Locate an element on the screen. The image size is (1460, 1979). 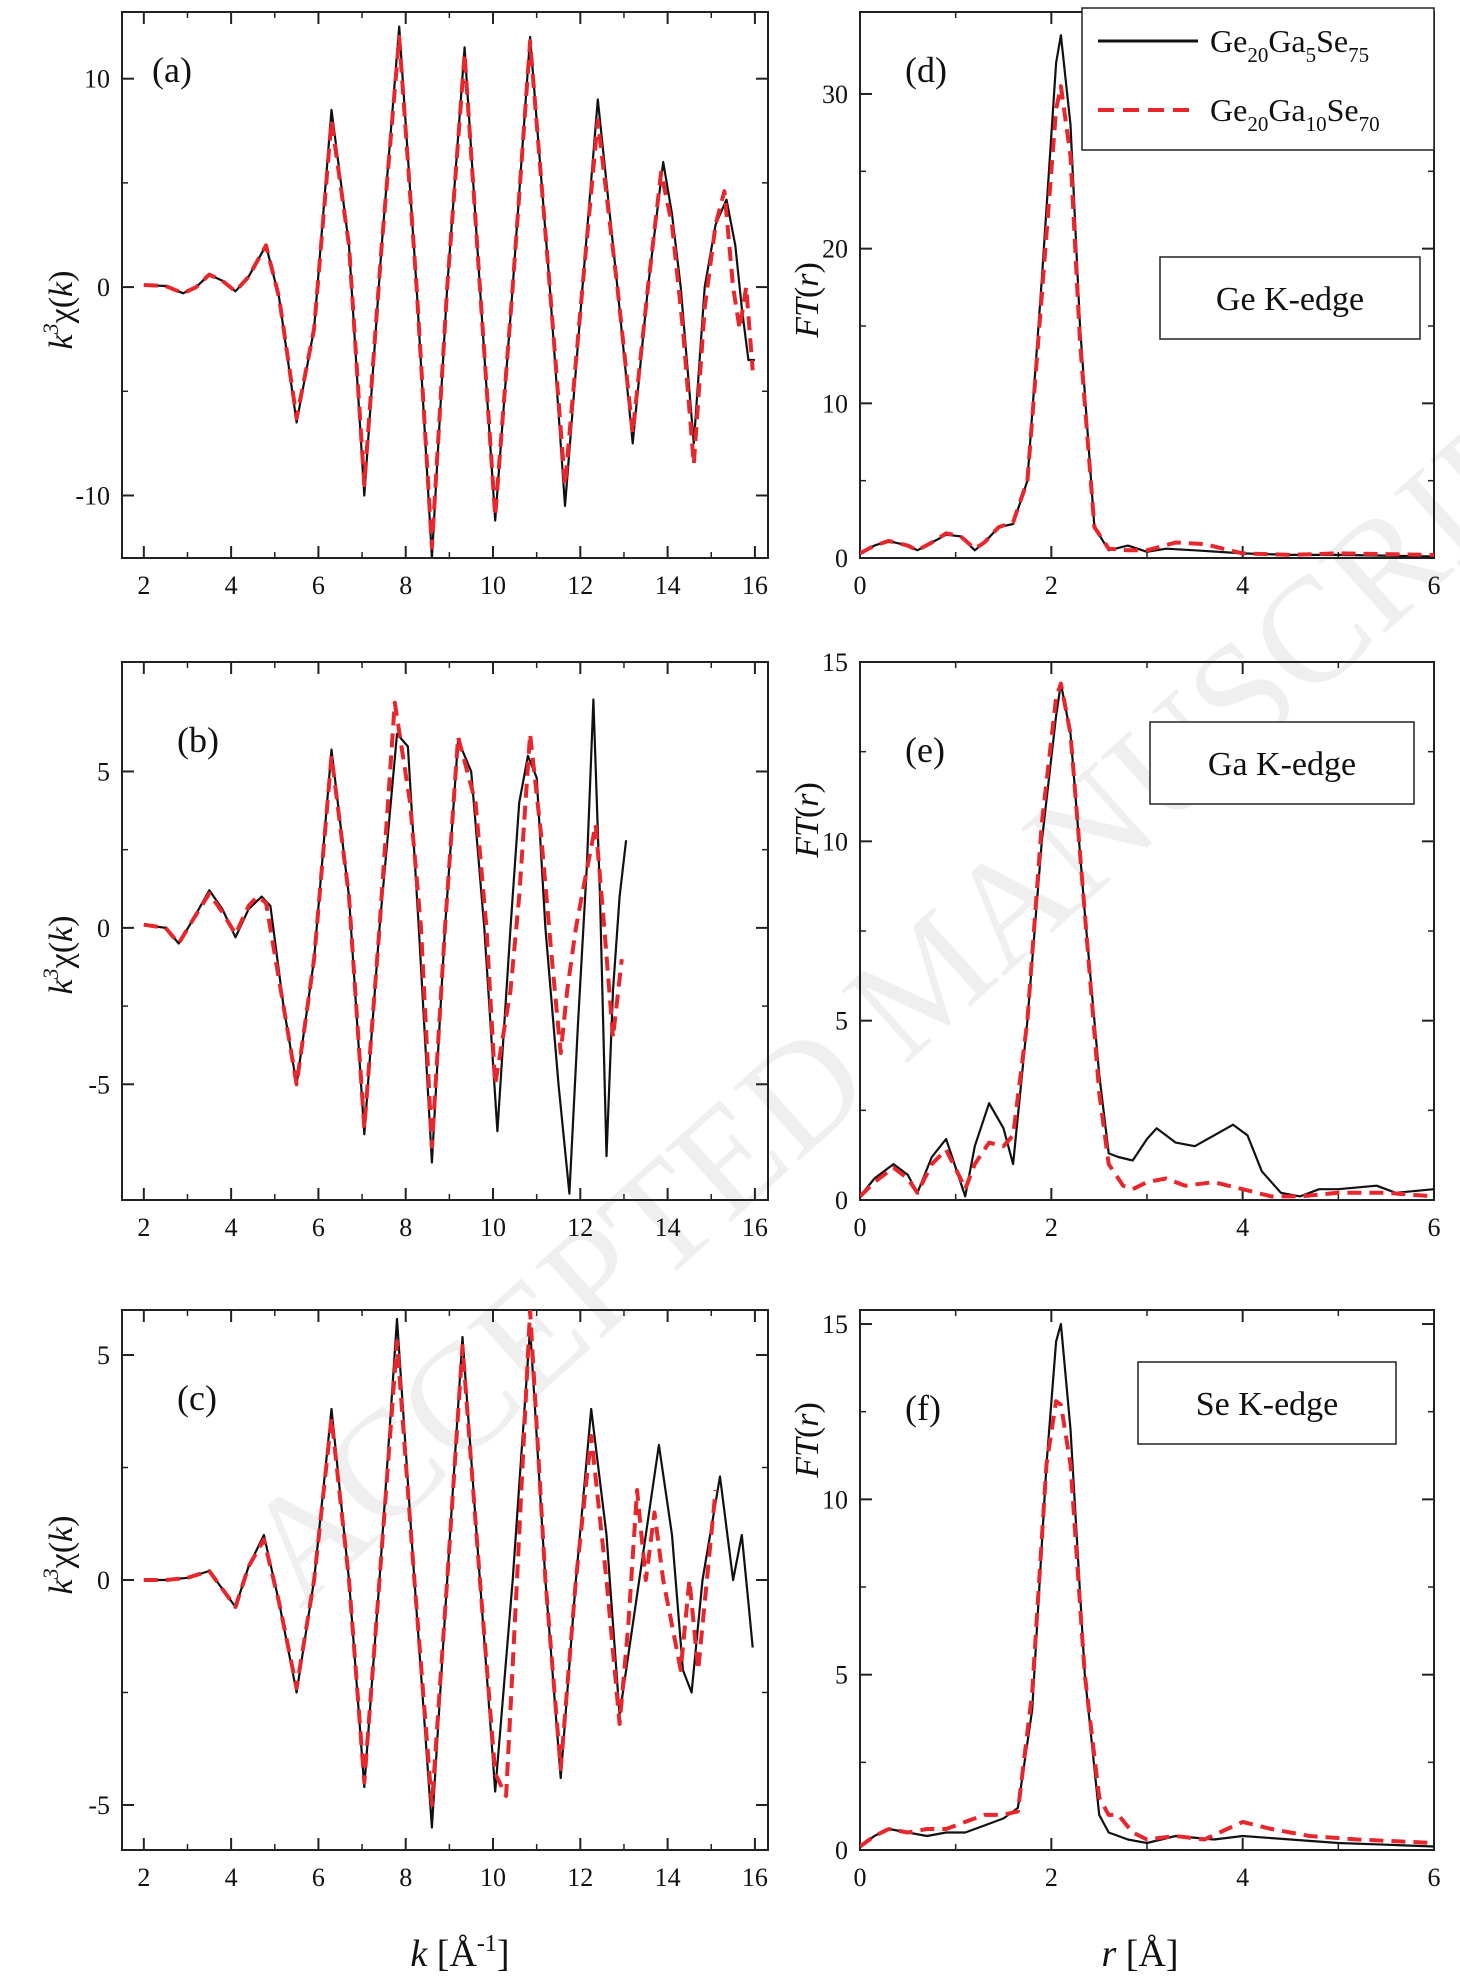
panel-label: (e) is located at coordinates (925, 750).